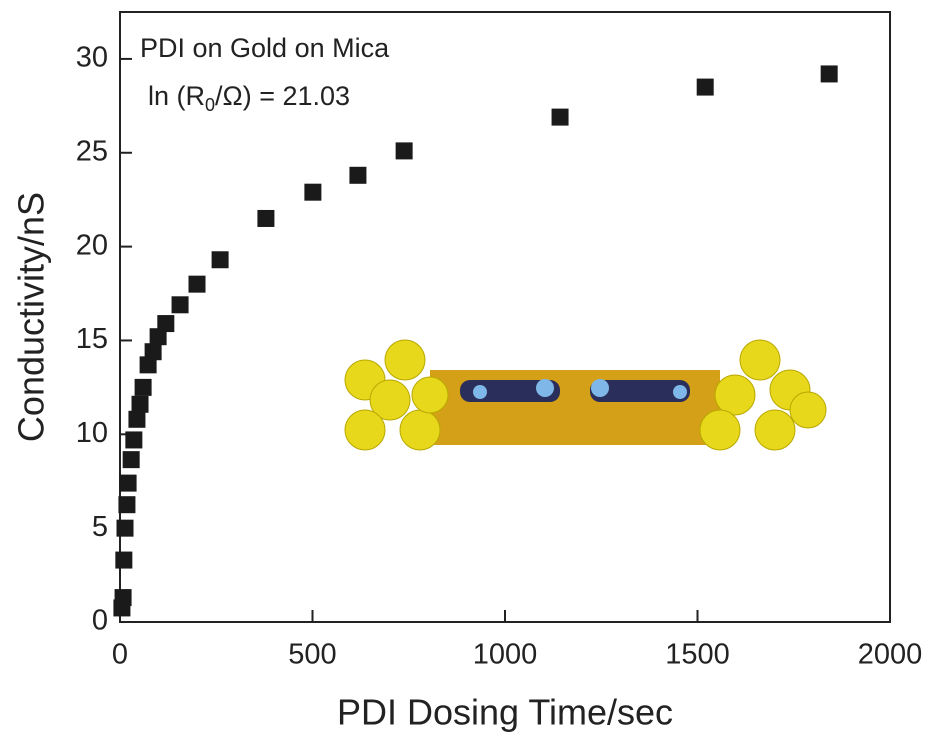  I want to click on x-tick-label: 1000, so click(505, 655).